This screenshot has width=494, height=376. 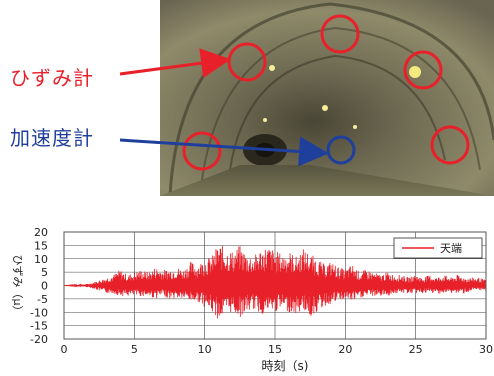 I want to click on x-tick-label: 5, so click(x=134, y=349).